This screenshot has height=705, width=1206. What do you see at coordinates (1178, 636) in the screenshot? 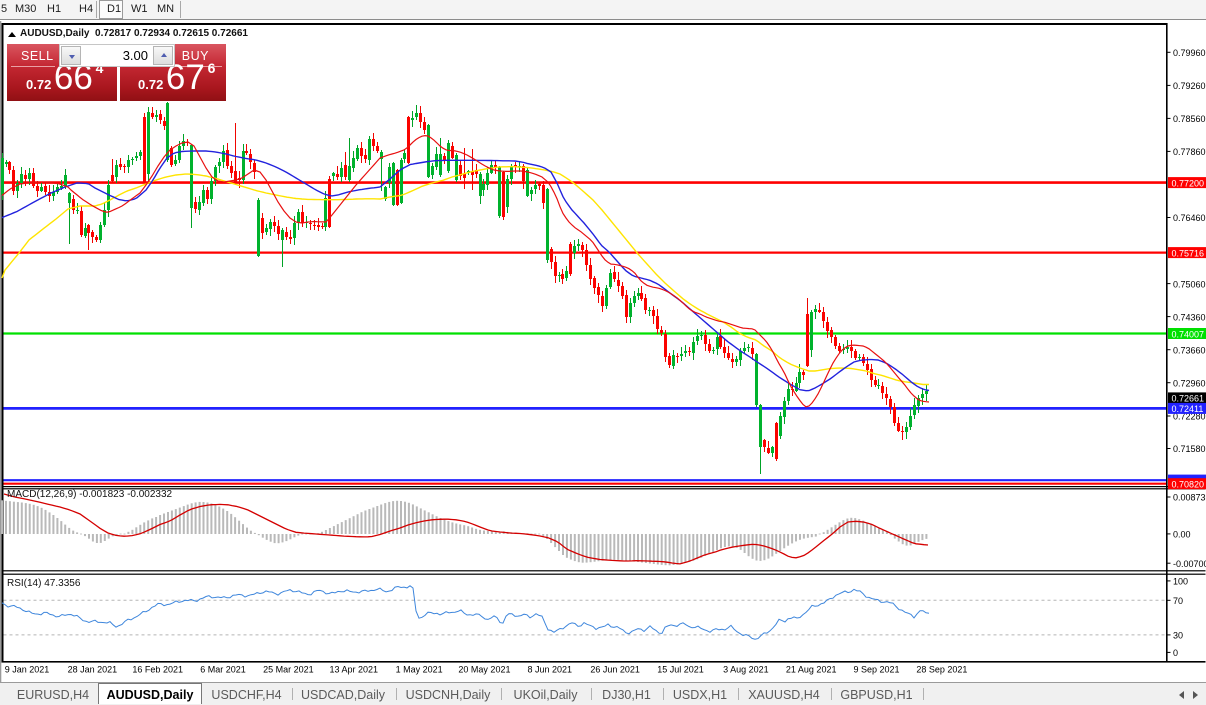
I see `svg-text: 30` at bounding box center [1178, 636].